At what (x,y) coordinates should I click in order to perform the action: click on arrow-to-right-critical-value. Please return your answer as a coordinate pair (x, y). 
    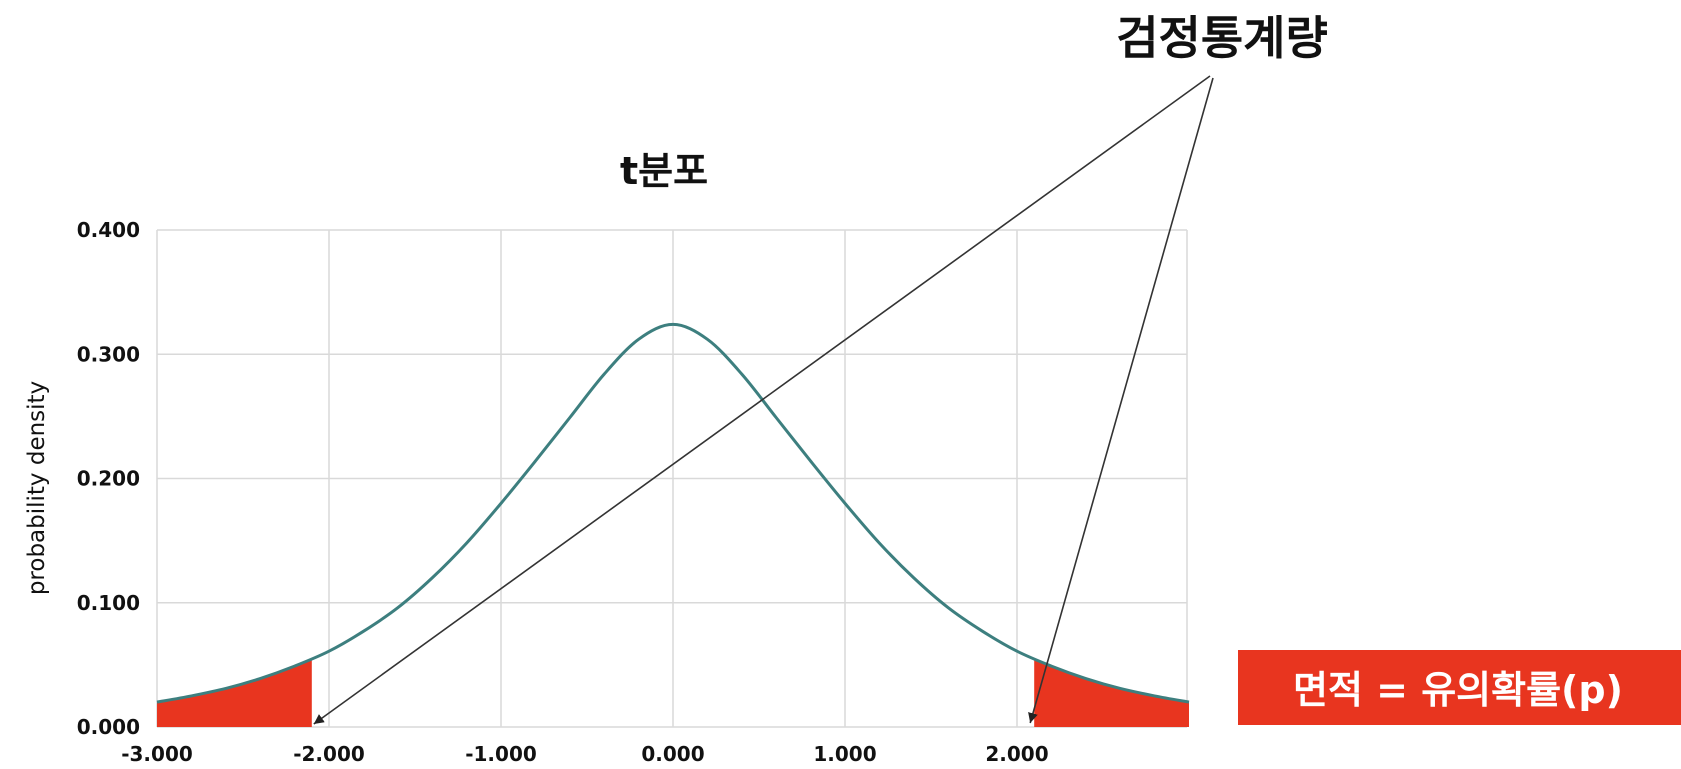
    Looking at the image, I should click on (1121, 400).